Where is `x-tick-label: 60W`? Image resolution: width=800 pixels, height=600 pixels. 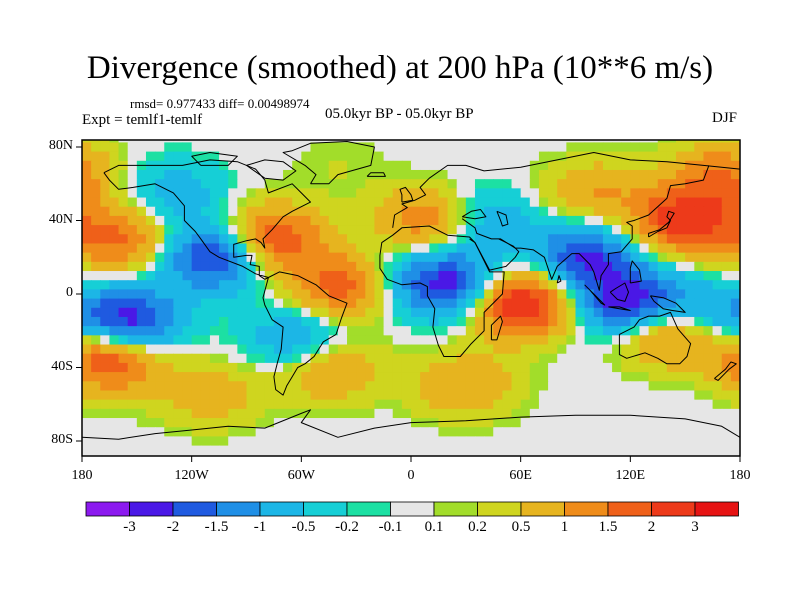
x-tick-label: 60W is located at coordinates (301, 475).